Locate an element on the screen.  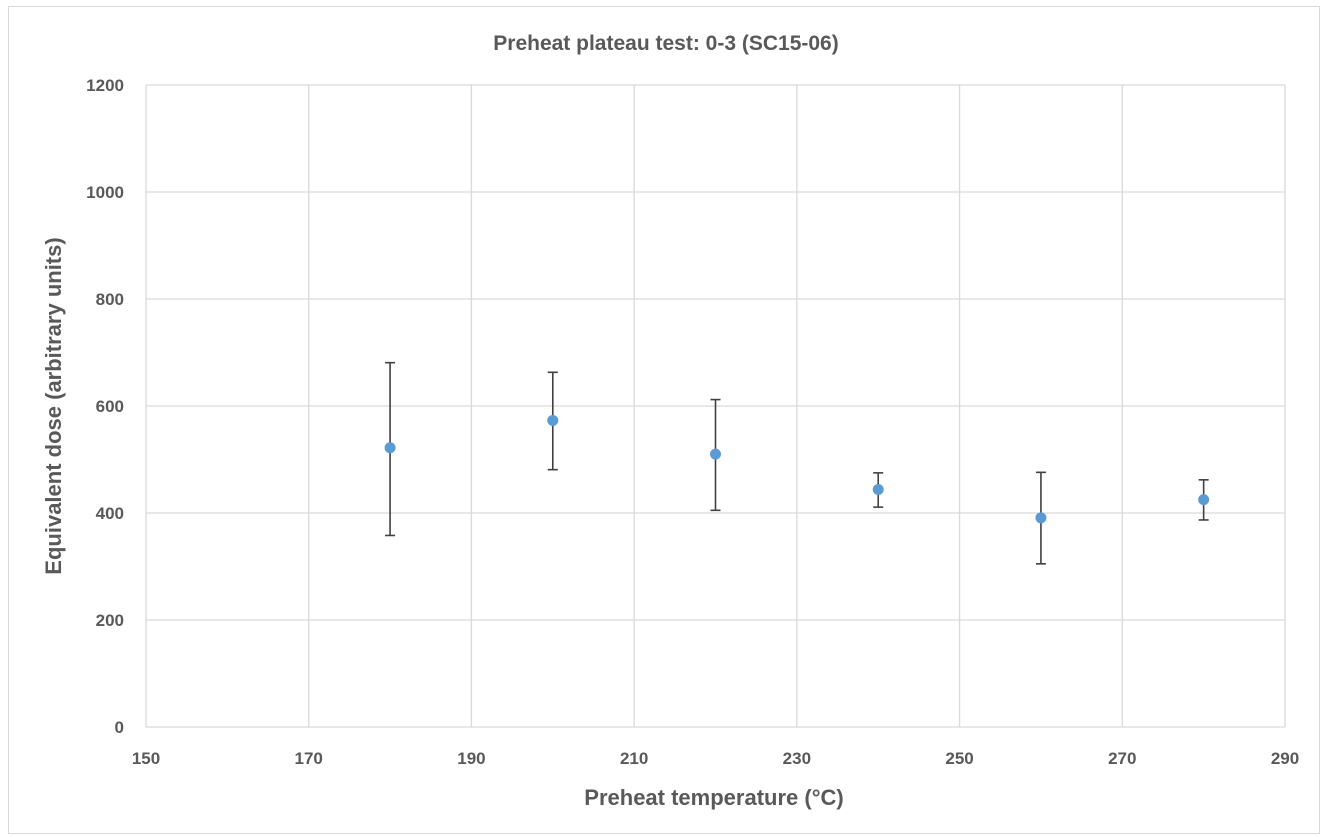
x-tick-label: 170 is located at coordinates (309, 758).